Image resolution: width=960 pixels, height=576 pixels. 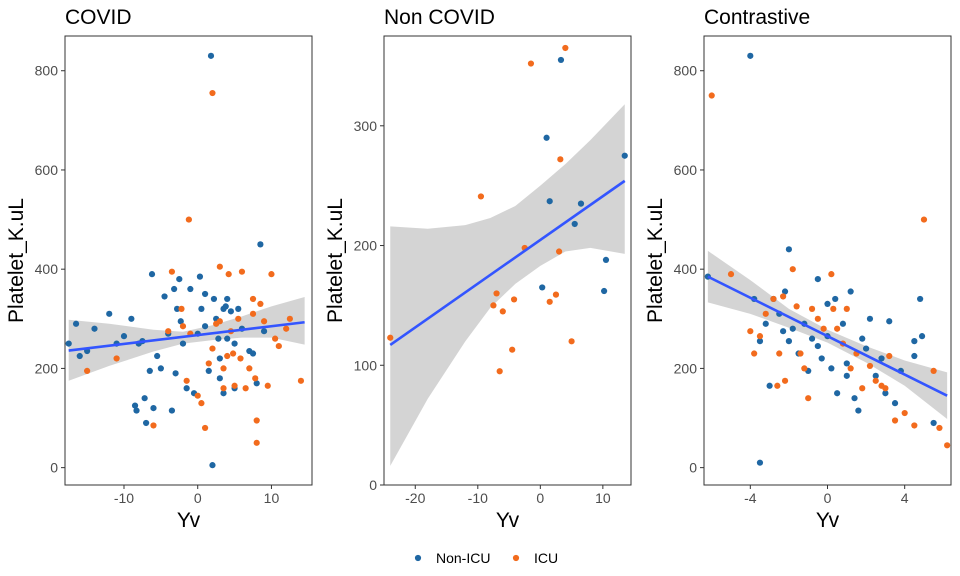 What do you see at coordinates (516, 558) in the screenshot?
I see `legend-marker` at bounding box center [516, 558].